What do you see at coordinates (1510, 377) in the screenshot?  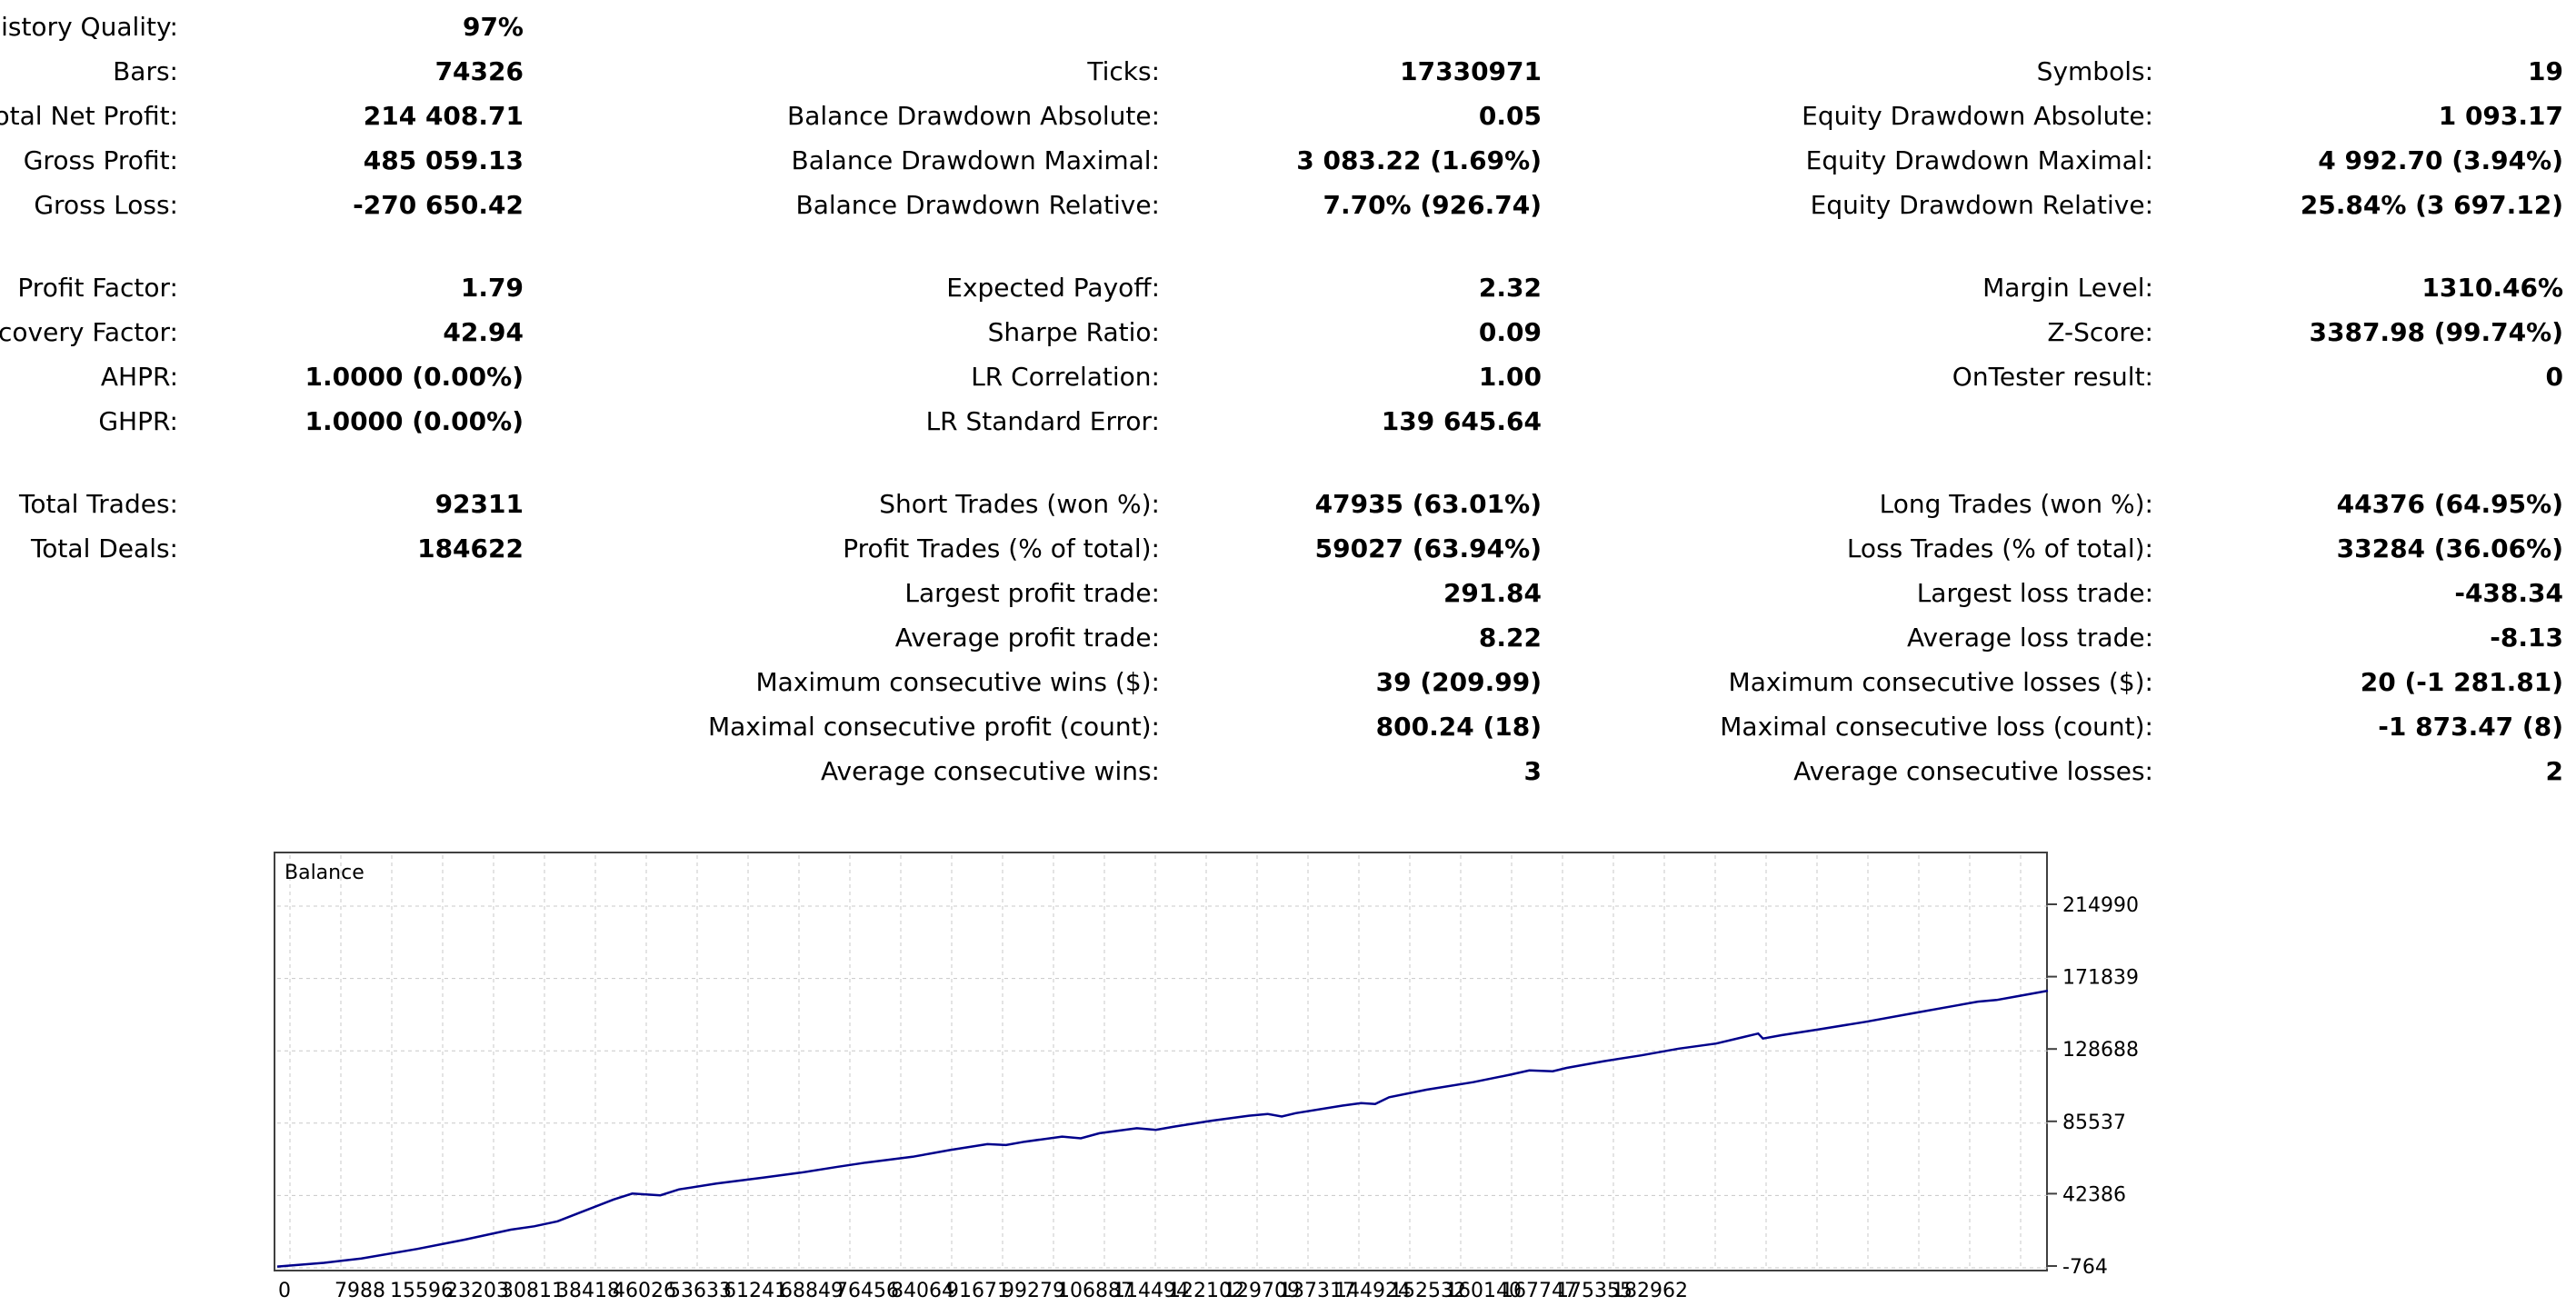 I see `lr-correlation-value: 1.00` at bounding box center [1510, 377].